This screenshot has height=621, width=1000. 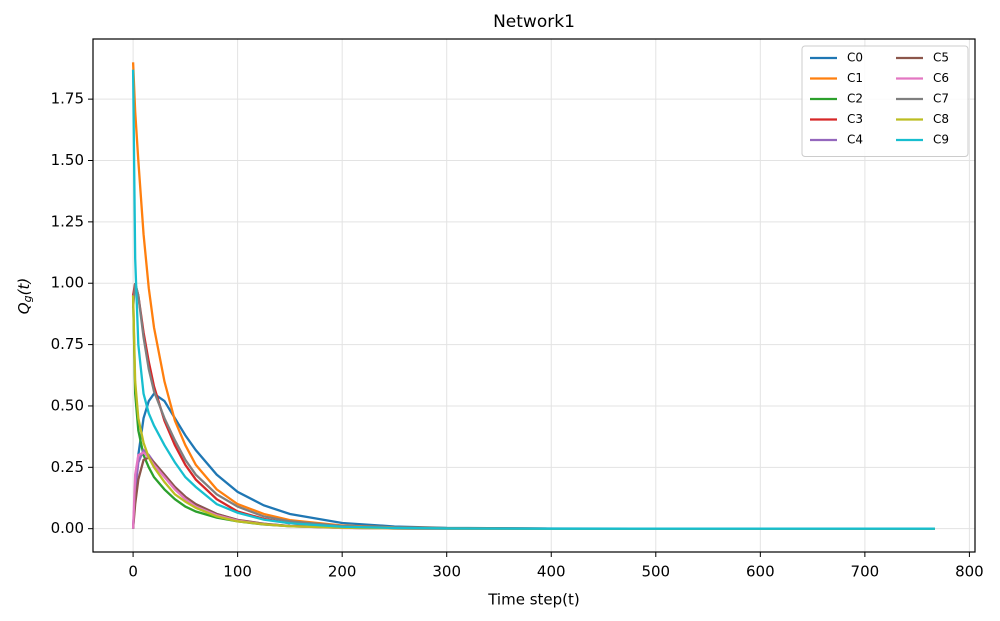 I want to click on y-tick-label: 0.75, so click(x=67, y=344).